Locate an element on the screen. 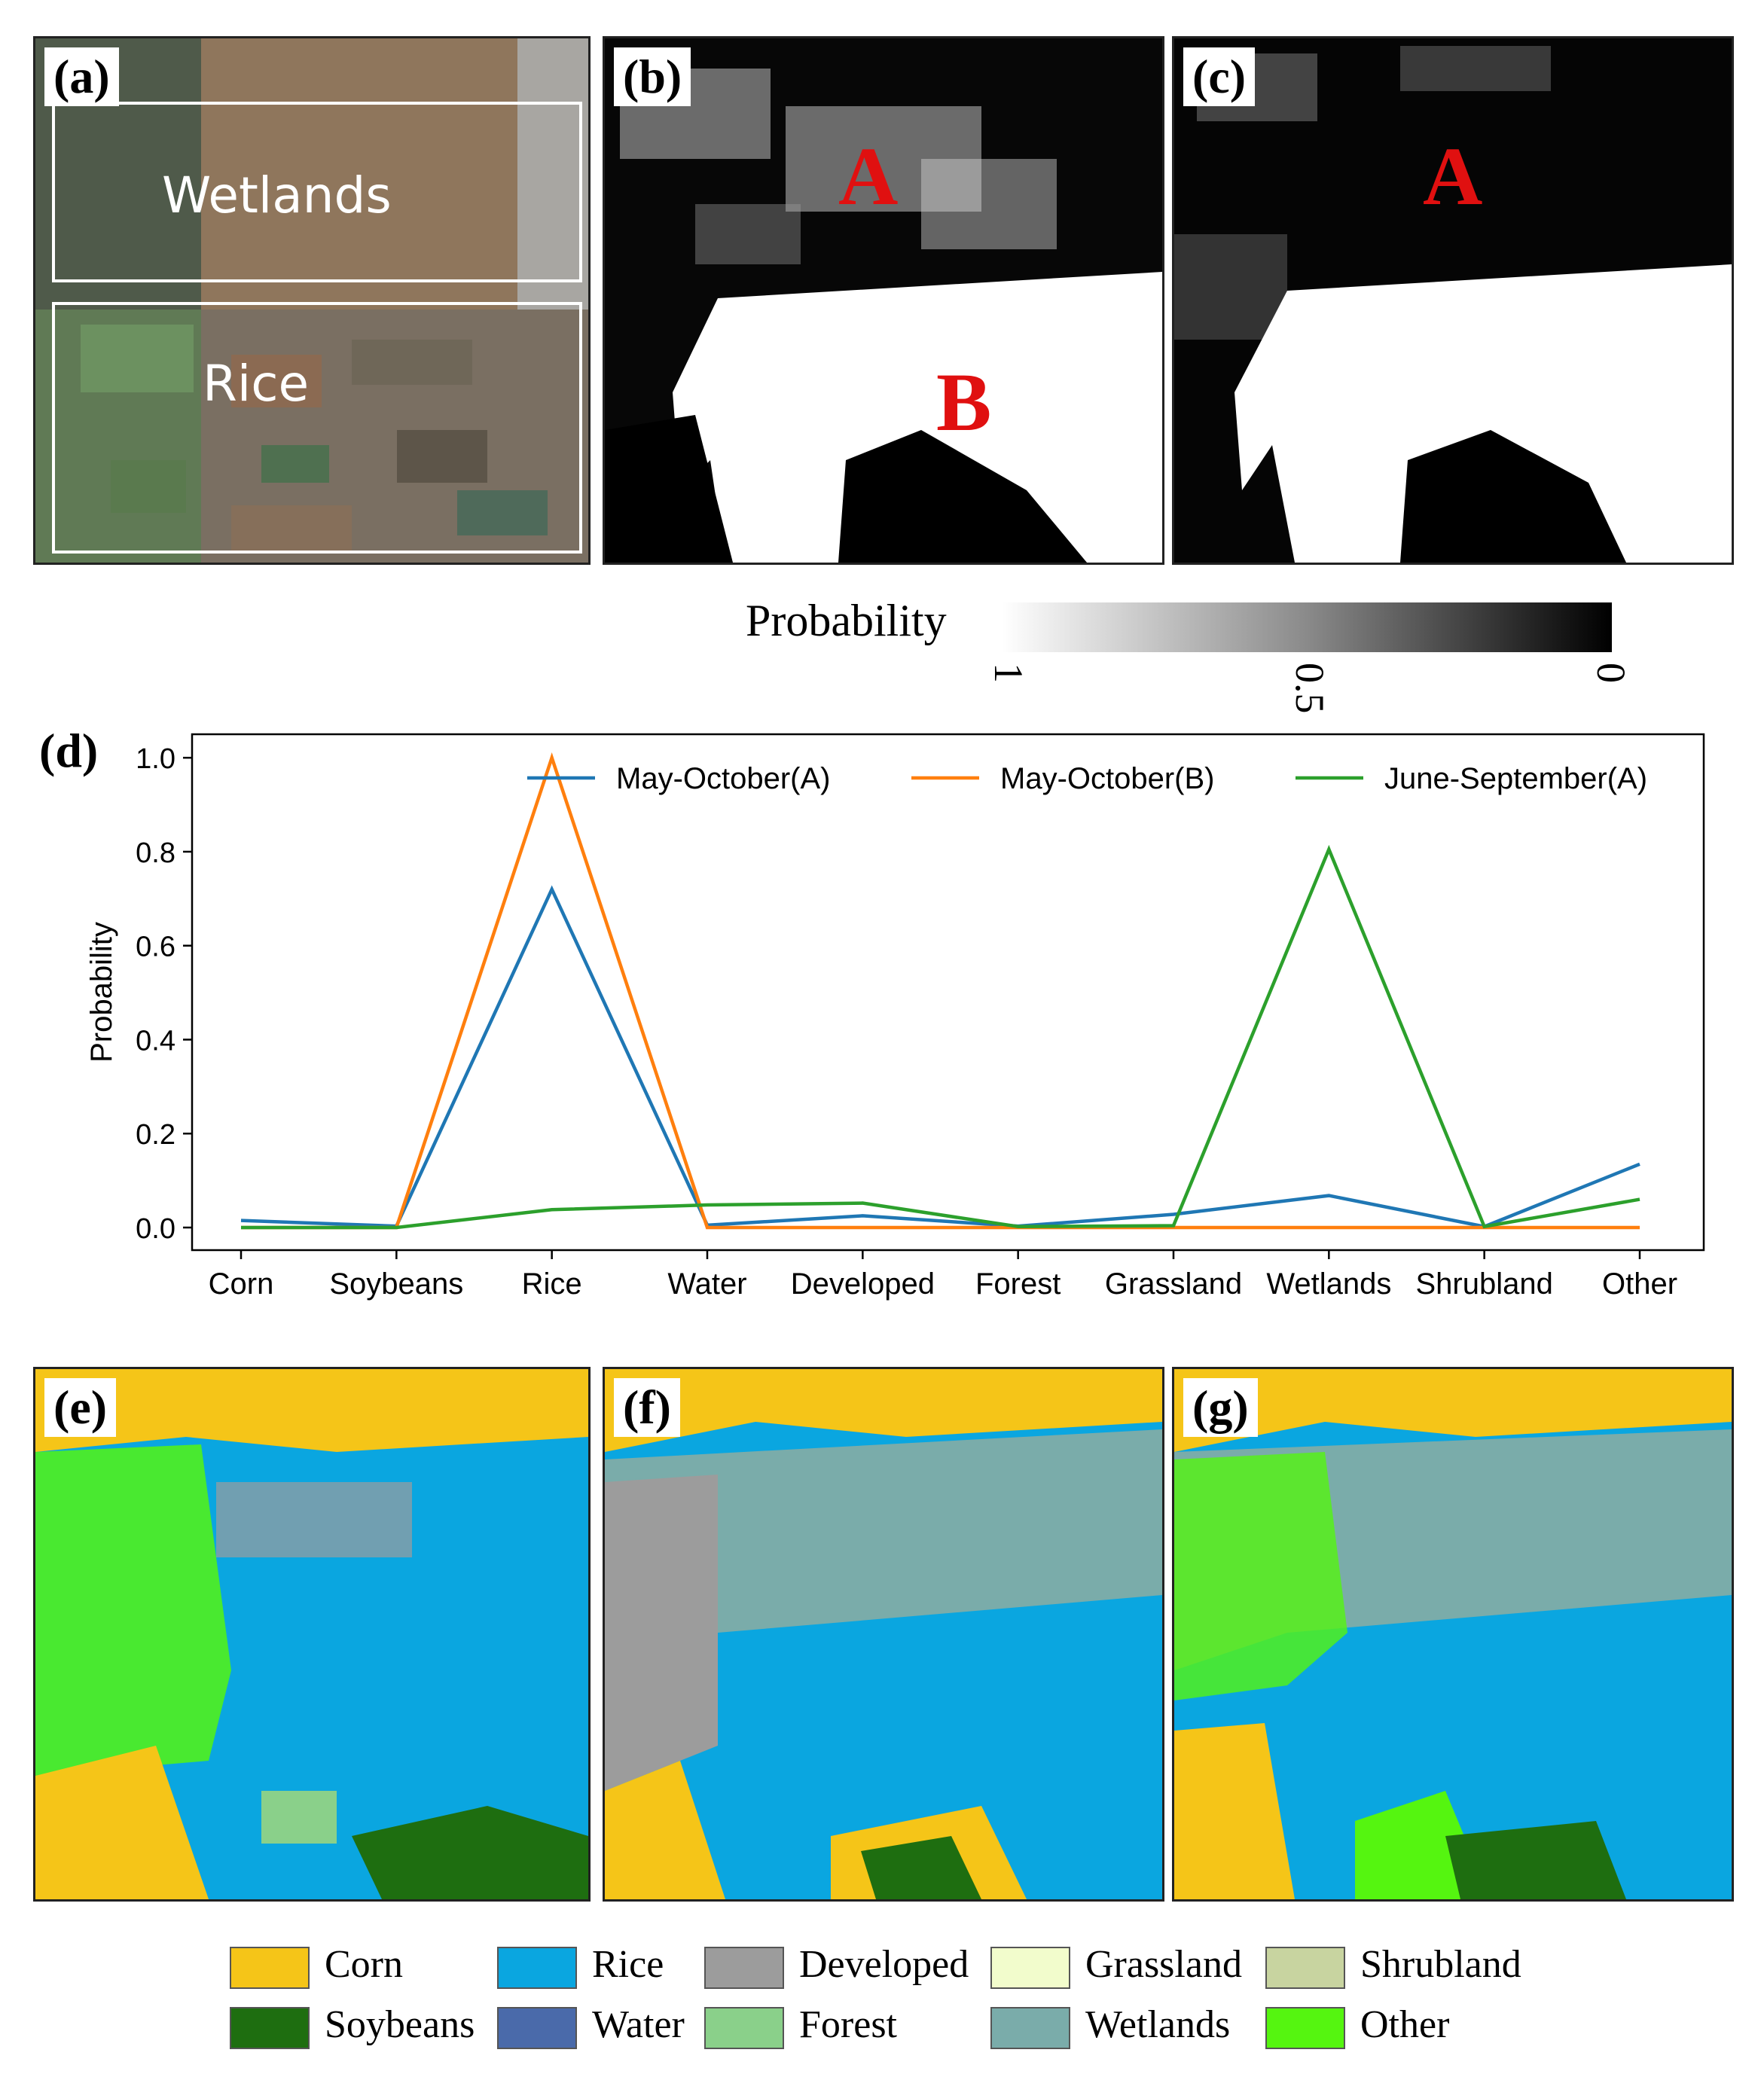 The height and width of the screenshot is (2074, 1764). panel-f-classification-map: (f) is located at coordinates (884, 1634).